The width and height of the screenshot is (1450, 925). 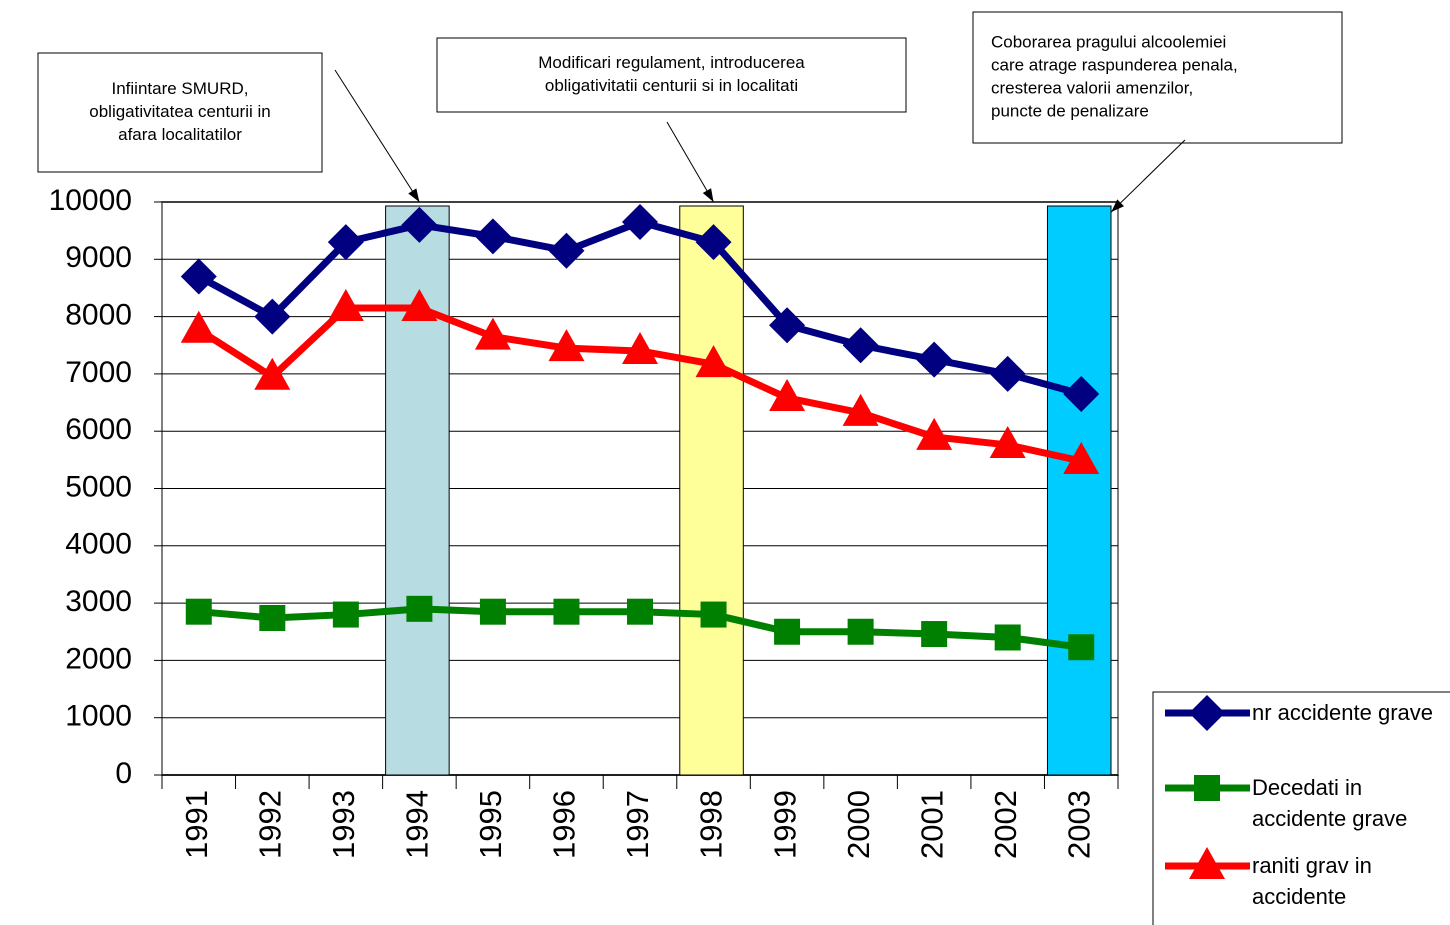 What do you see at coordinates (98, 257) in the screenshot?
I see `y-tick-label: 9000` at bounding box center [98, 257].